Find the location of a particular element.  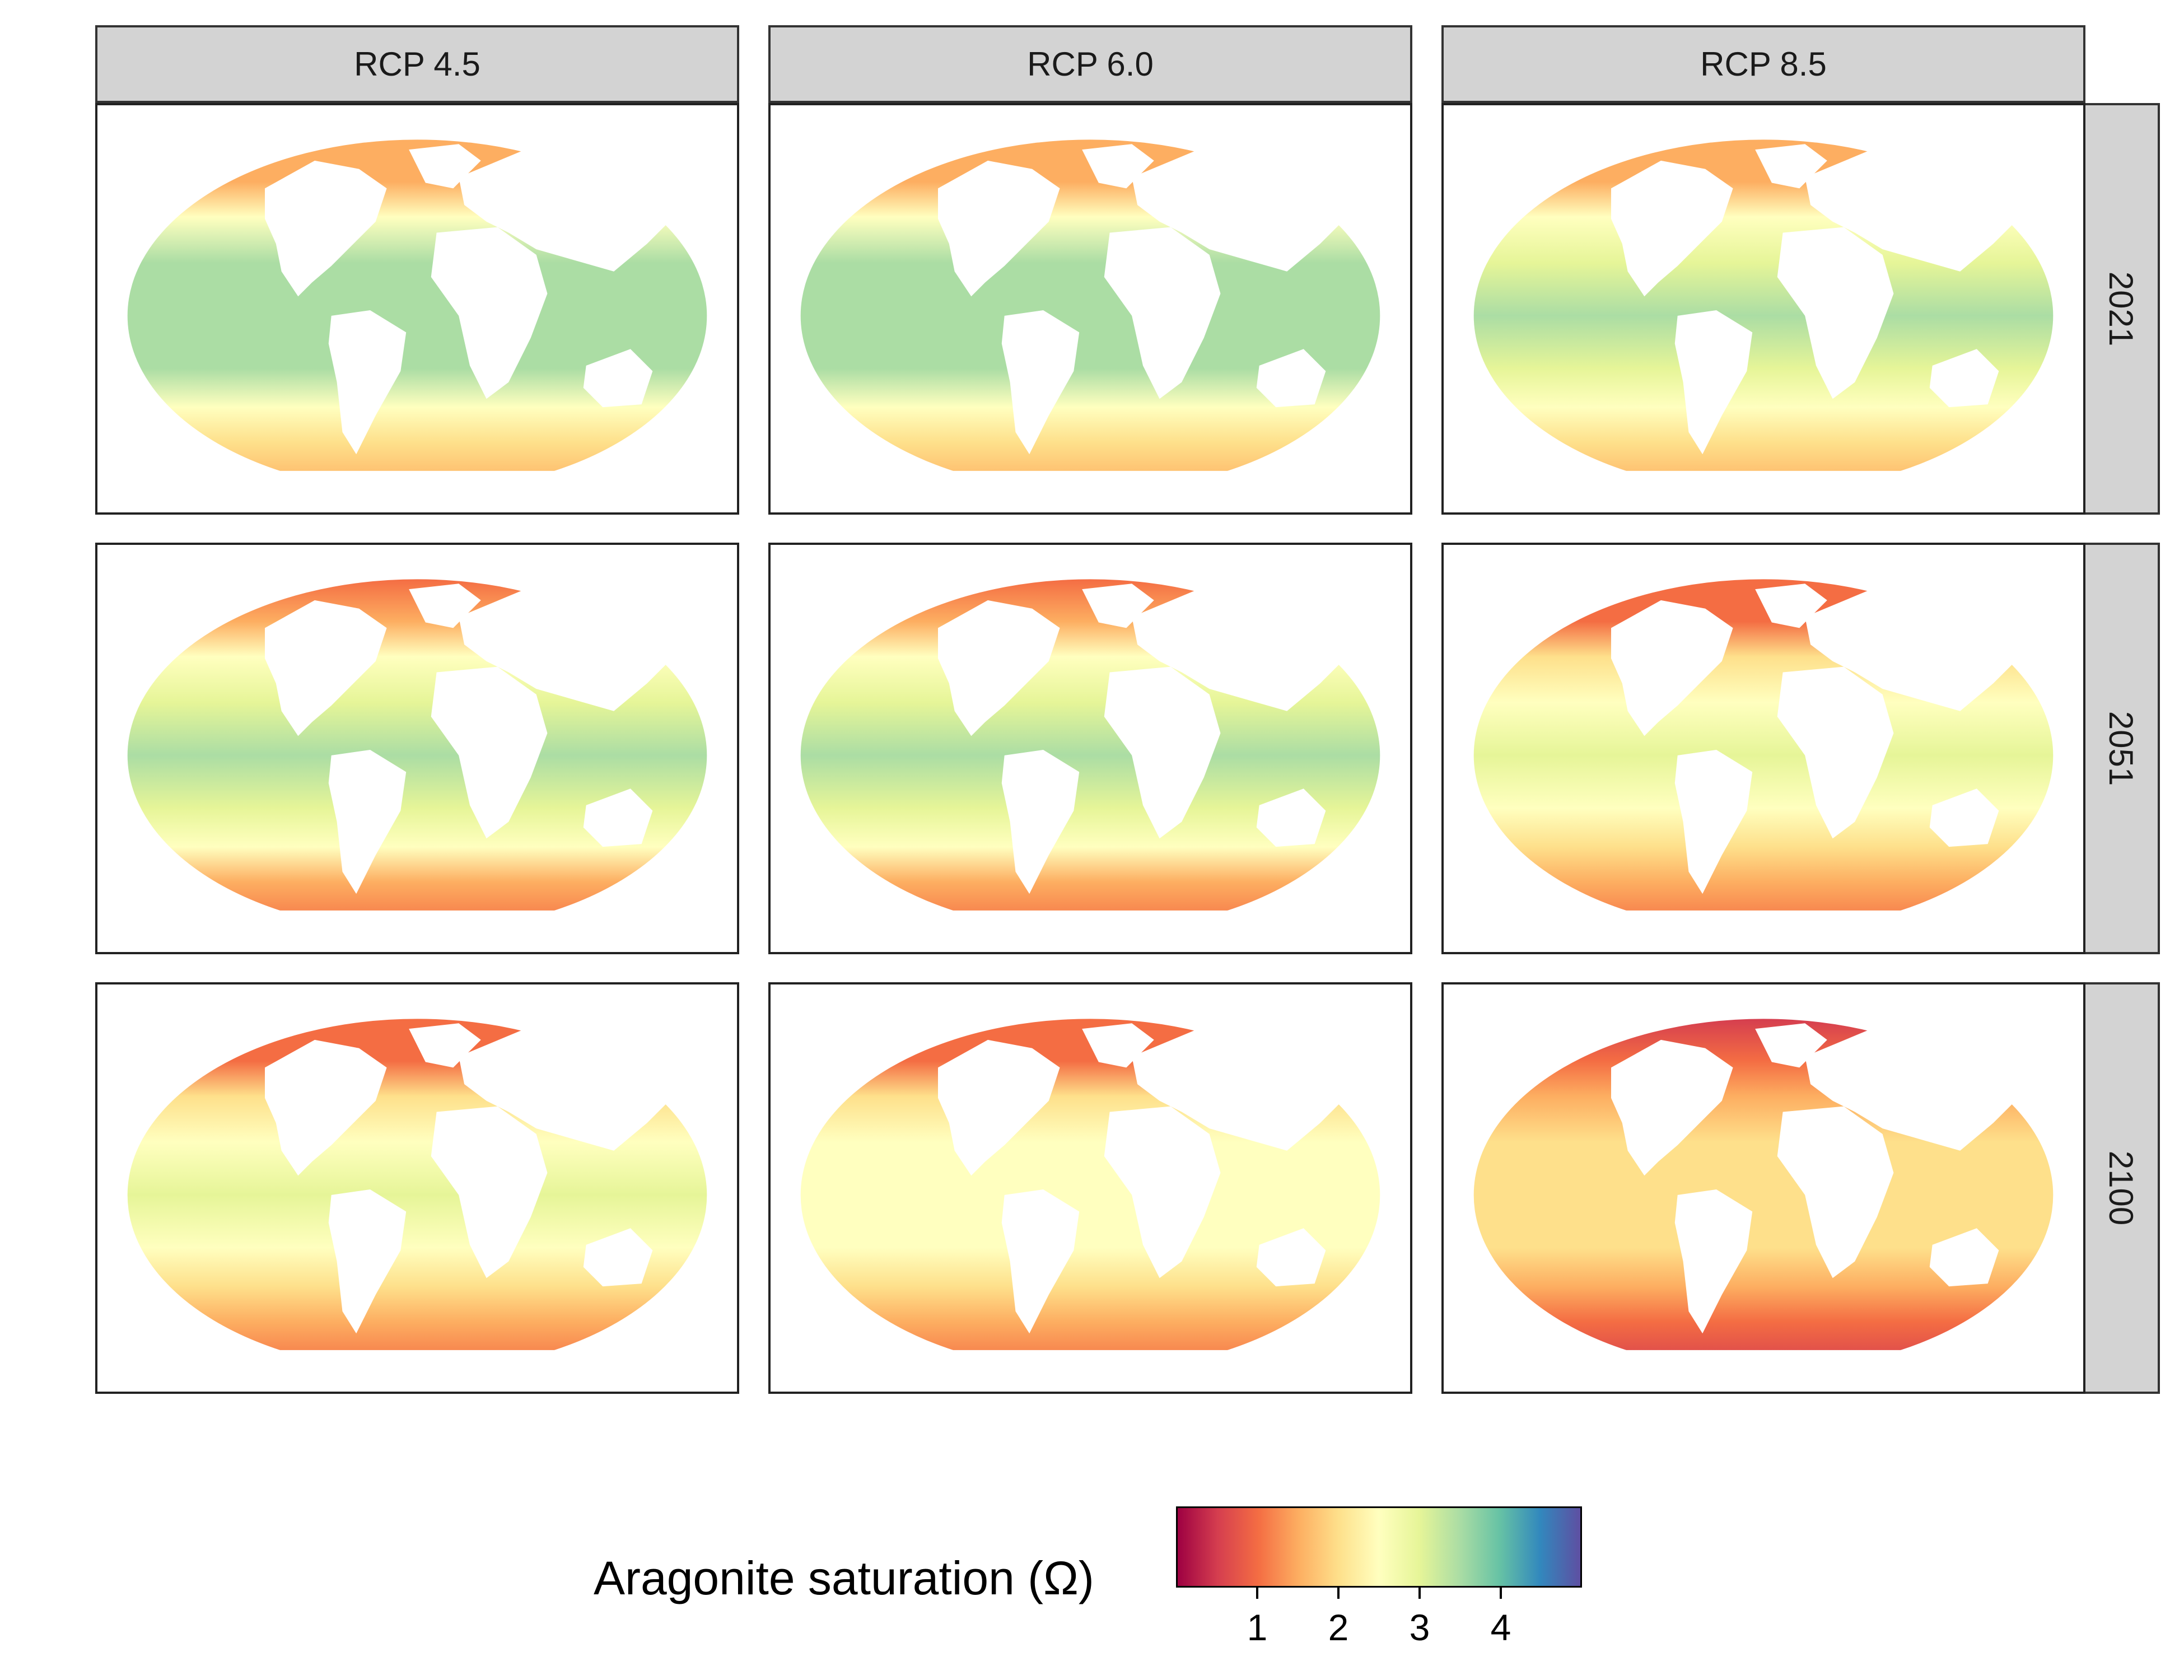

facet-header-rcp85: RCP 8.5 is located at coordinates (1763, 64).